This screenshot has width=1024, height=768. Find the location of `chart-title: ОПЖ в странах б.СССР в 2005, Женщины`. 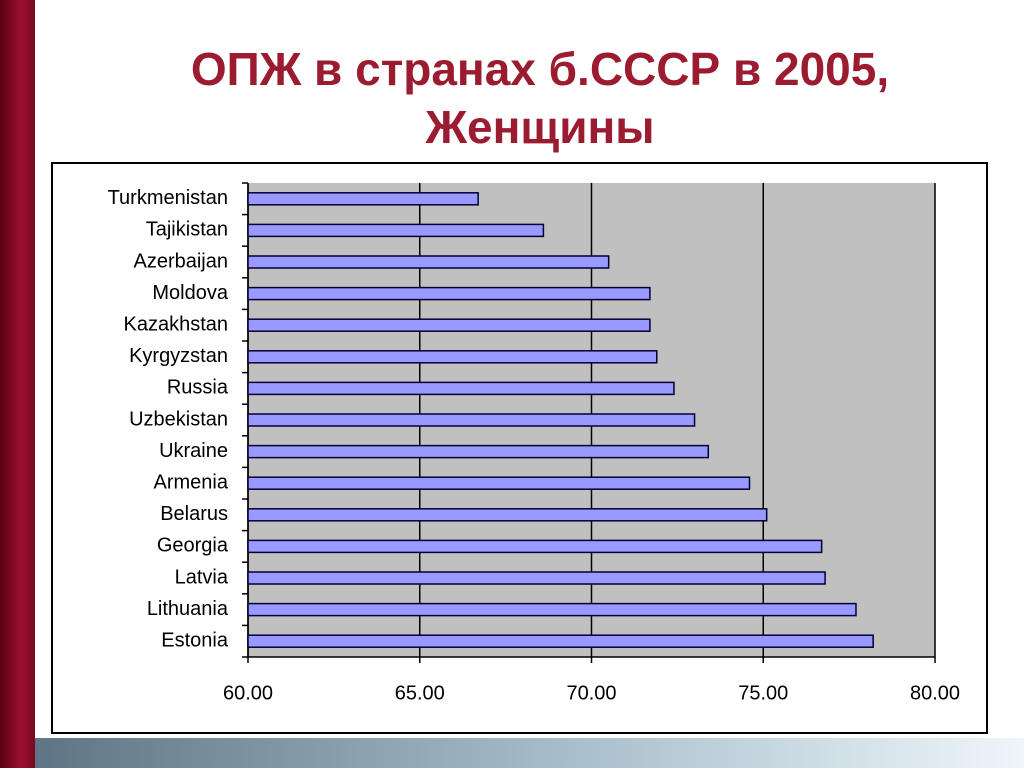

chart-title: ОПЖ в странах б.СССР в 2005, Женщины is located at coordinates (540, 98).